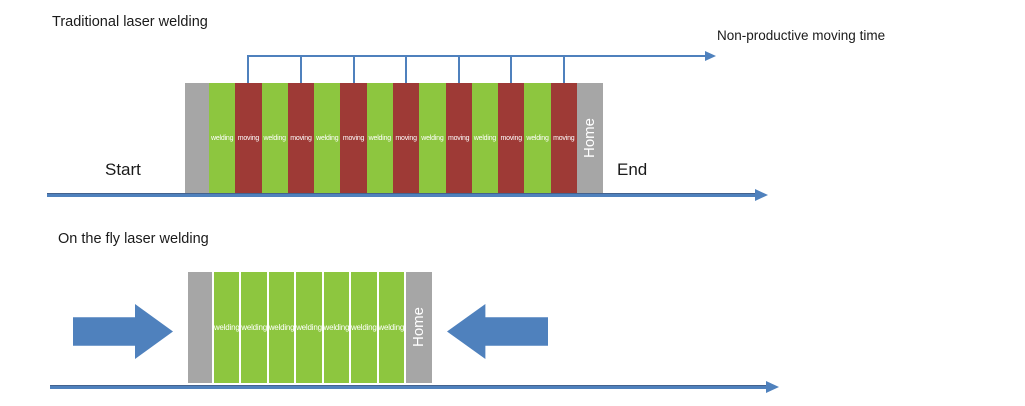 The image size is (1025, 406). What do you see at coordinates (401, 195) in the screenshot?
I see `traditional-timeline-axis` at bounding box center [401, 195].